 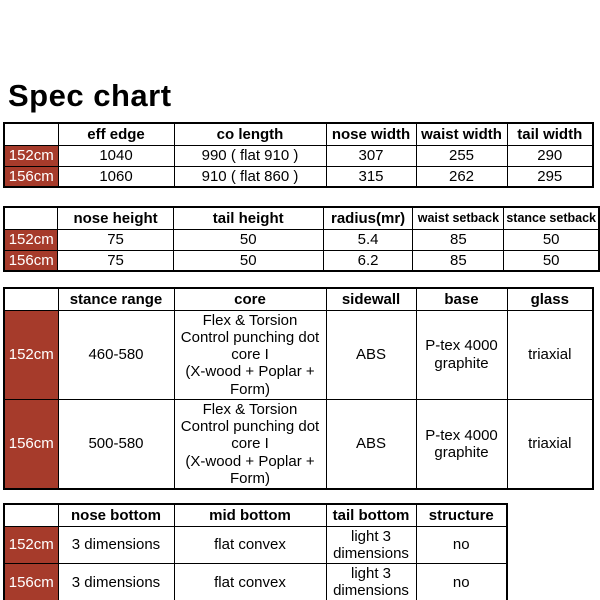 What do you see at coordinates (371, 299) in the screenshot?
I see `column-header-sidewall: sidewall` at bounding box center [371, 299].